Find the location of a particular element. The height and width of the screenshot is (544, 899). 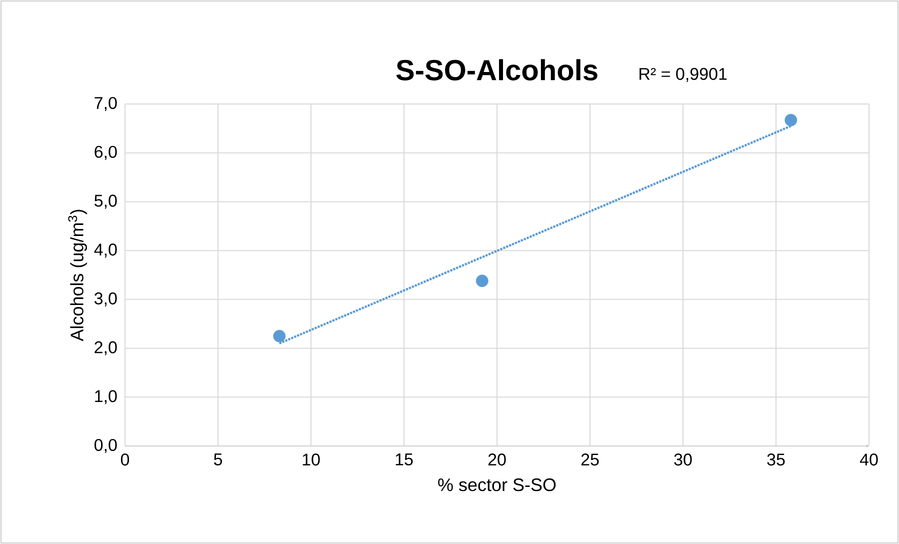

x-tick-label: 40 is located at coordinates (869, 460).